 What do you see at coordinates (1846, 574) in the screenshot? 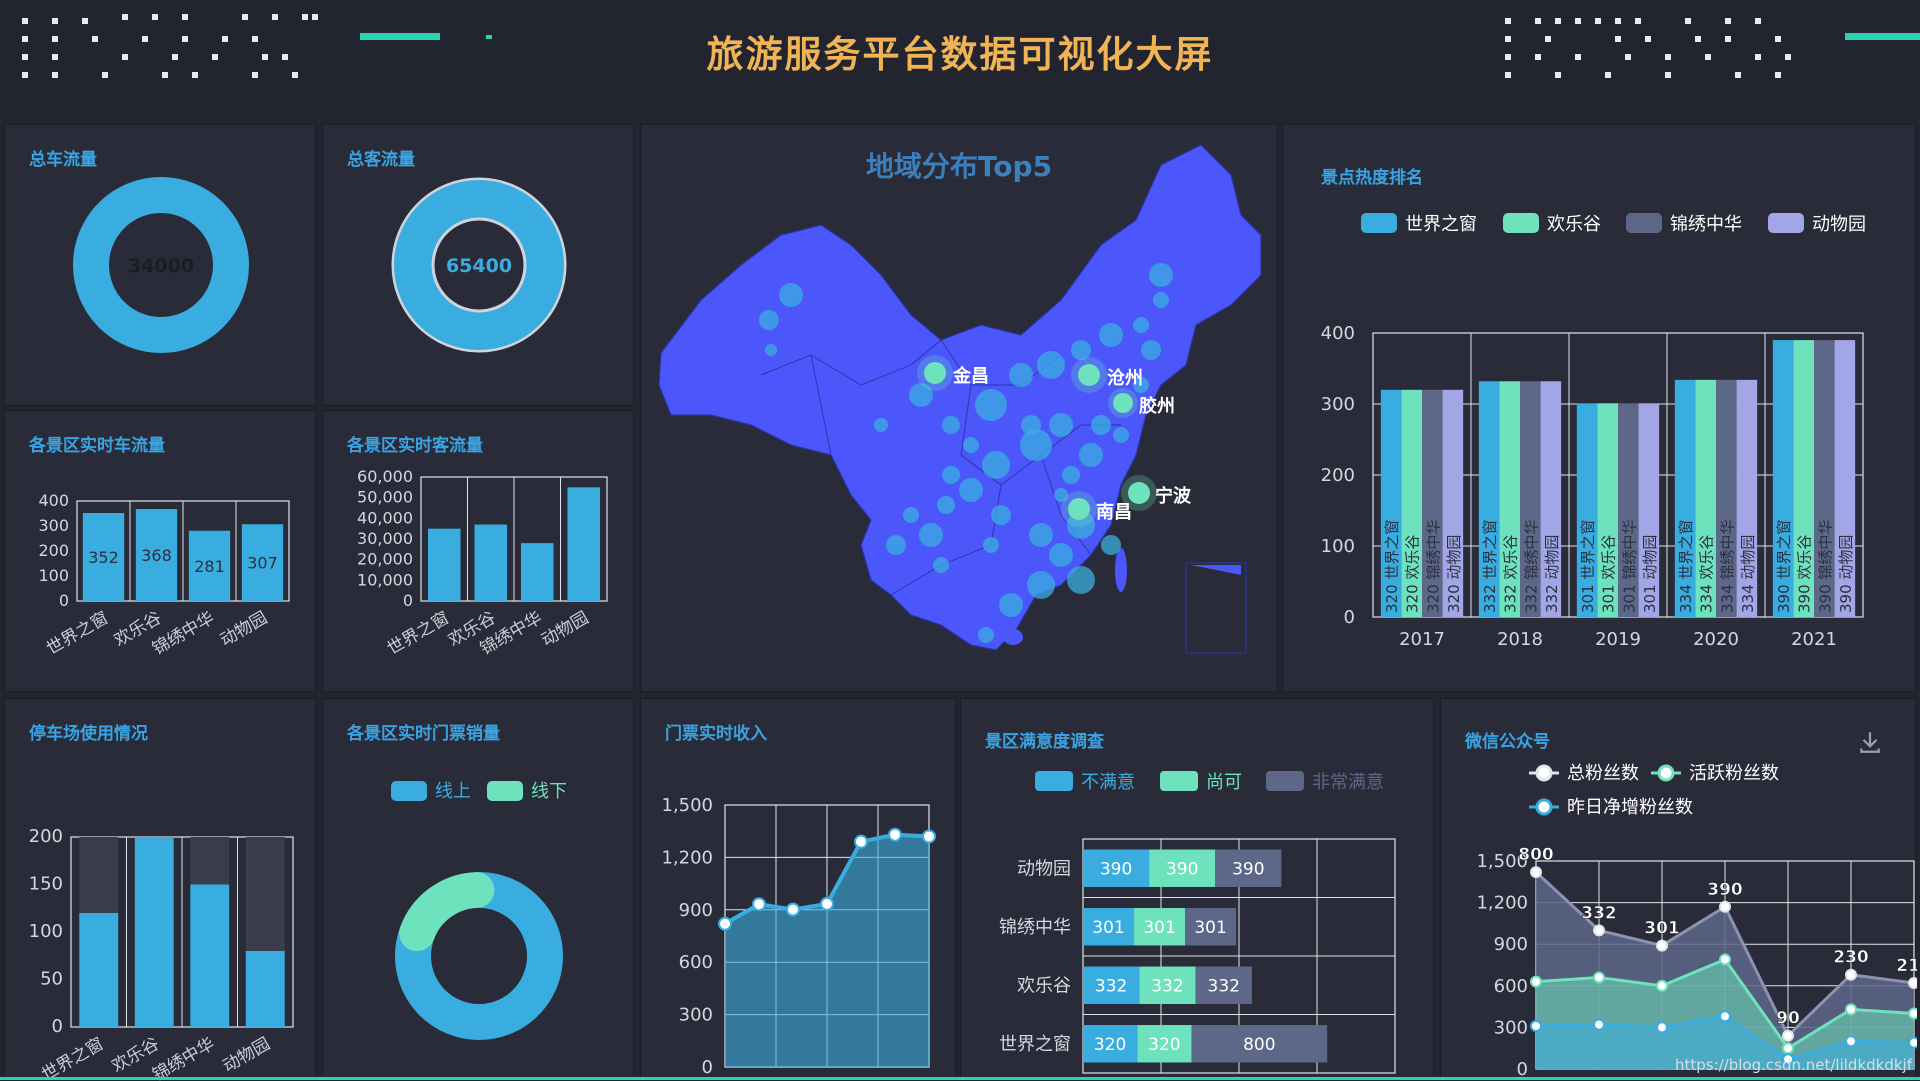
I see `bar-value-label: 390 动物园` at bounding box center [1846, 574].